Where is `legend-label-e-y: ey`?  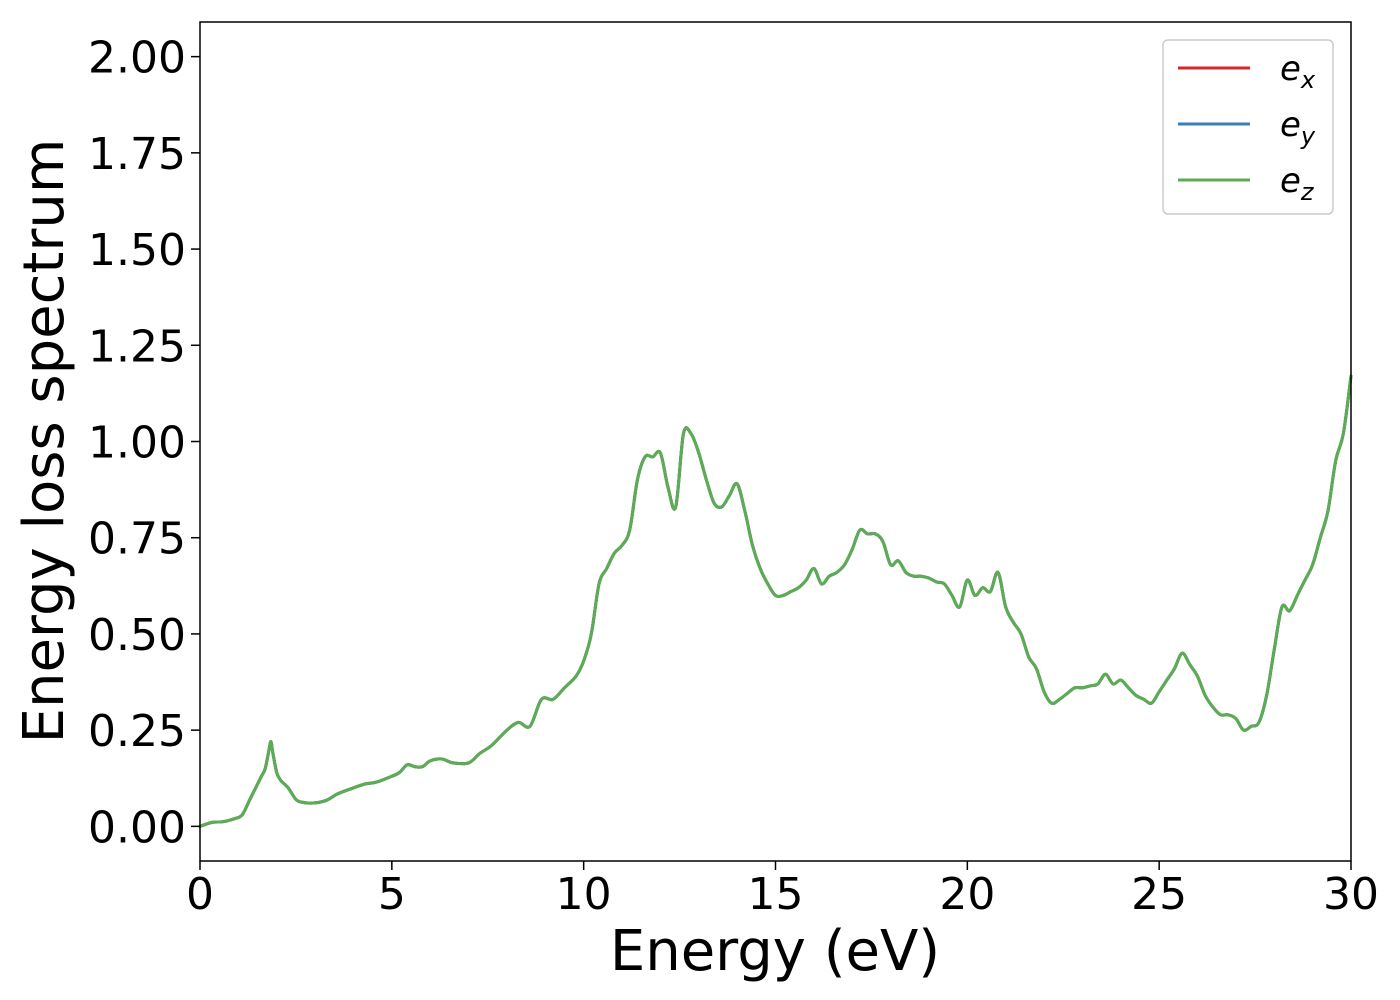
legend-label-e-y: ey is located at coordinates (1298, 127).